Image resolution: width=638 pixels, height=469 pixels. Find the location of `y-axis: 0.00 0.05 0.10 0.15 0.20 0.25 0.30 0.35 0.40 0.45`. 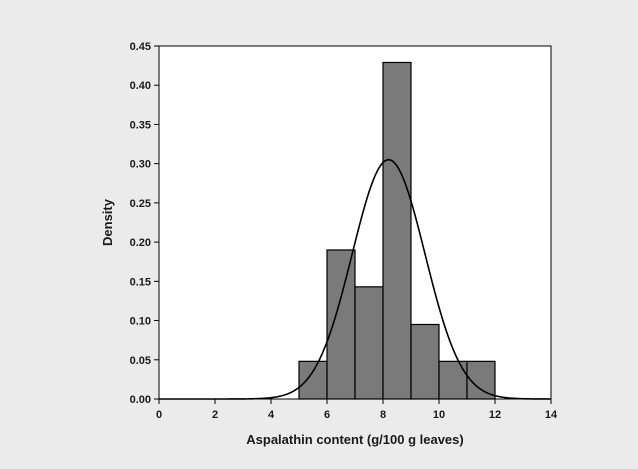

y-axis: 0.00 0.05 0.10 0.15 0.20 0.25 0.30 0.35 0.40 0.45 is located at coordinates (144, 223).